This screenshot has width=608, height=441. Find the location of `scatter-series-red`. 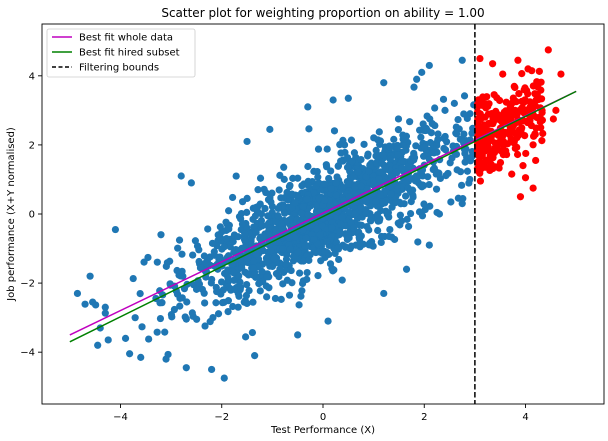

scatter-series-red is located at coordinates (519, 123).